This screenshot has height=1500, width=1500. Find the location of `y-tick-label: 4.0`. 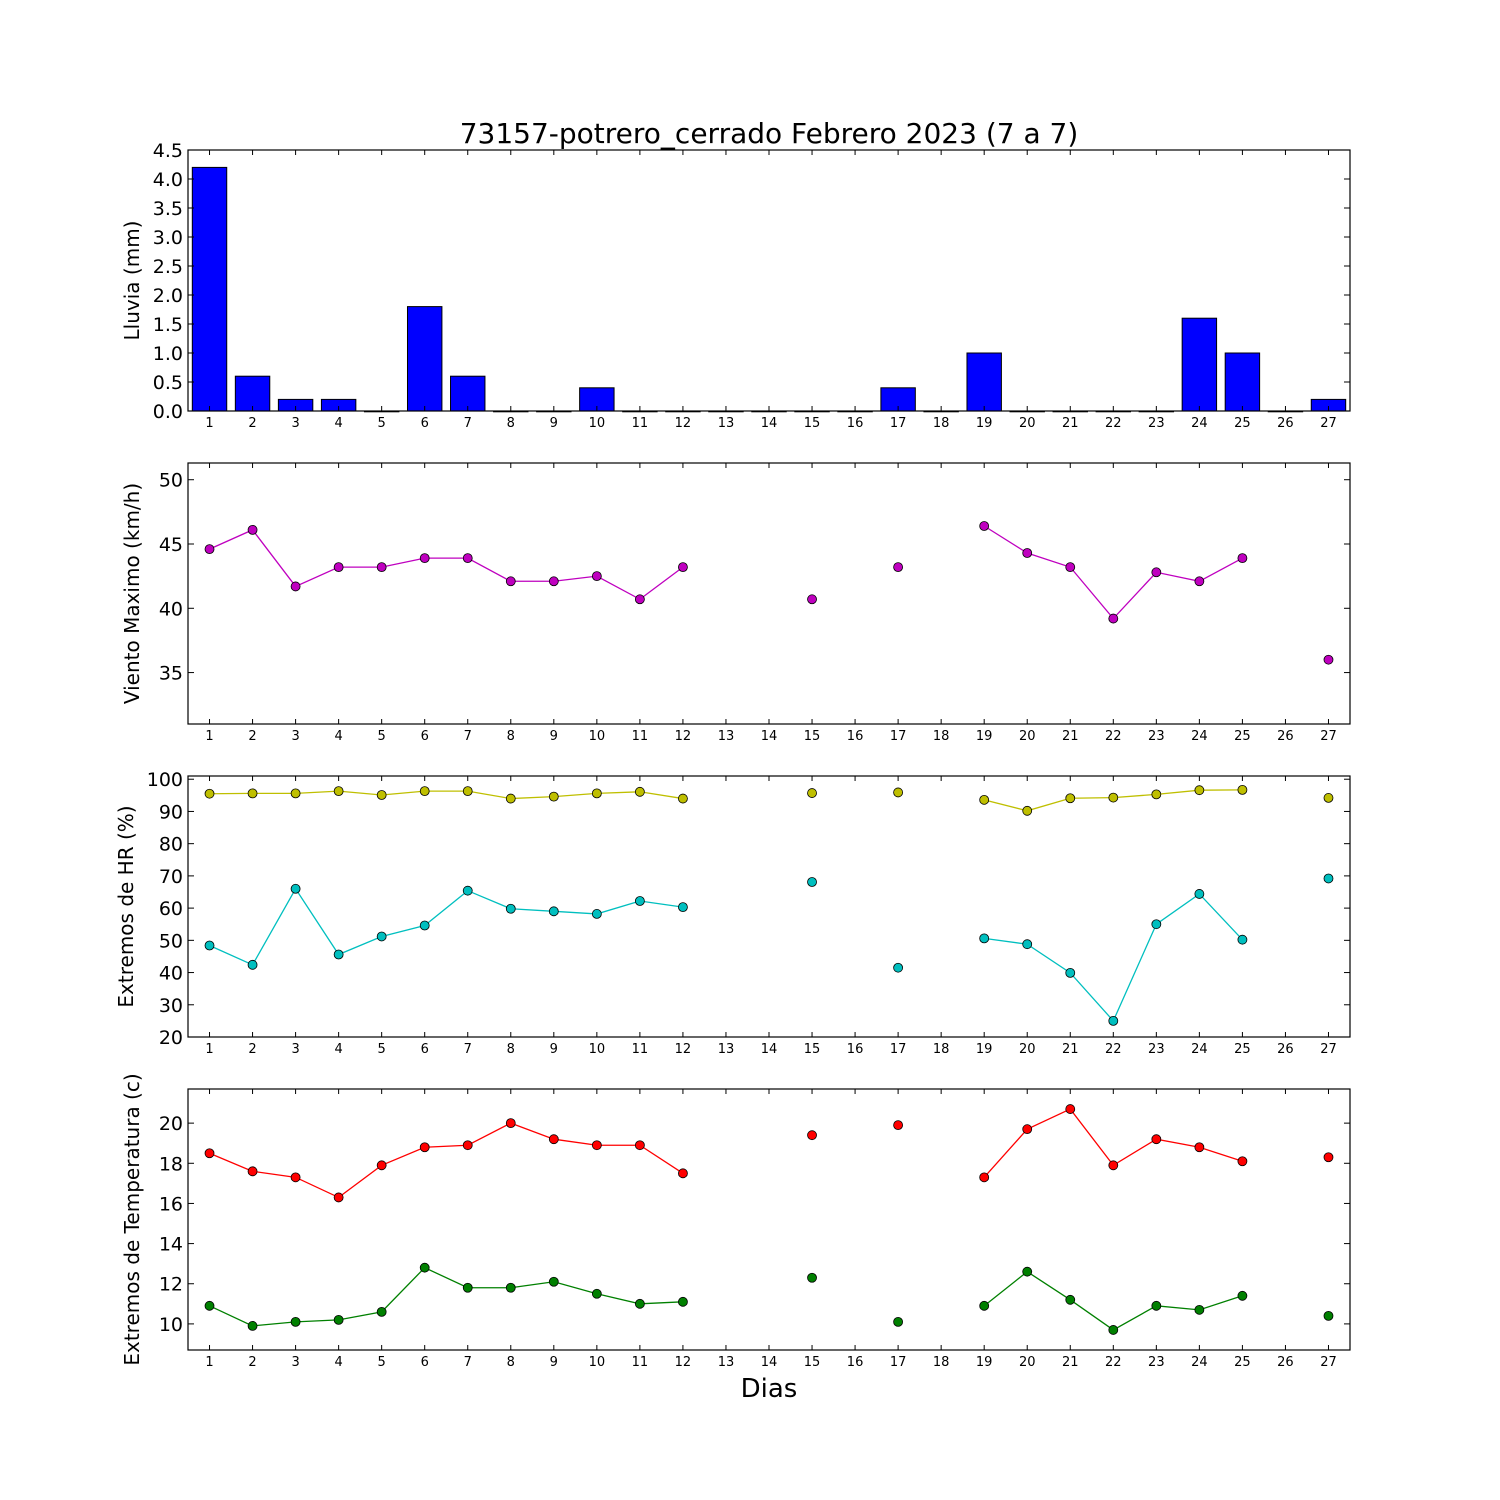

y-tick-label: 4.0 is located at coordinates (168, 180).